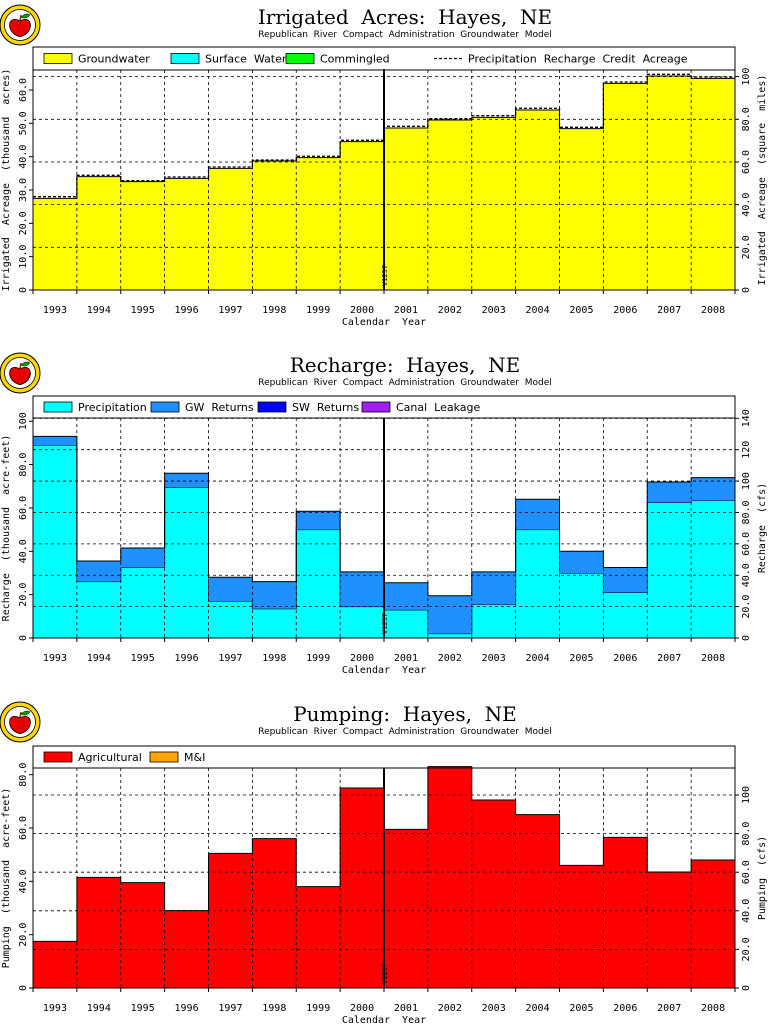 The width and height of the screenshot is (768, 1024). I want to click on legend-label: Canal Leakage, so click(438, 407).